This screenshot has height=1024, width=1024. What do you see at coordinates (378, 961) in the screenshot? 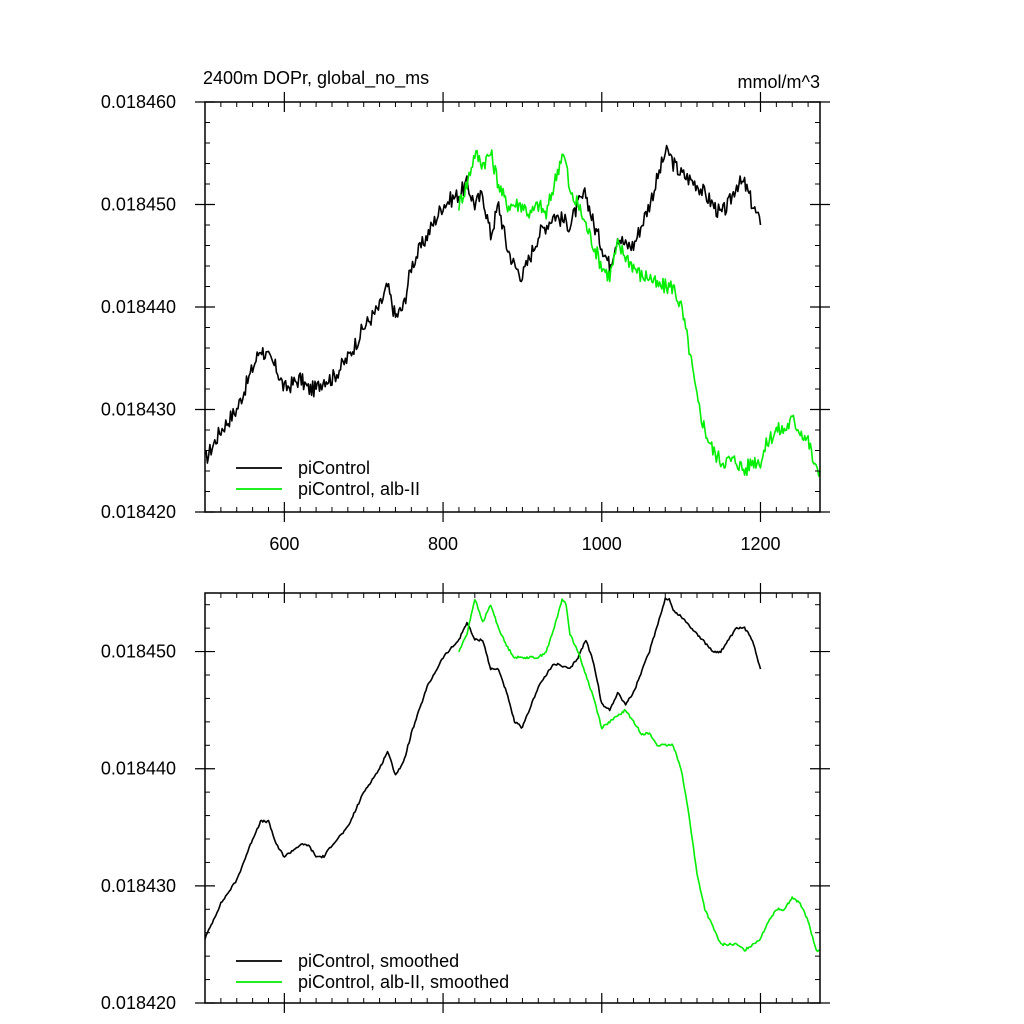
I see `legend-label-picontrol-smoothed: piControl, smoothed` at bounding box center [378, 961].